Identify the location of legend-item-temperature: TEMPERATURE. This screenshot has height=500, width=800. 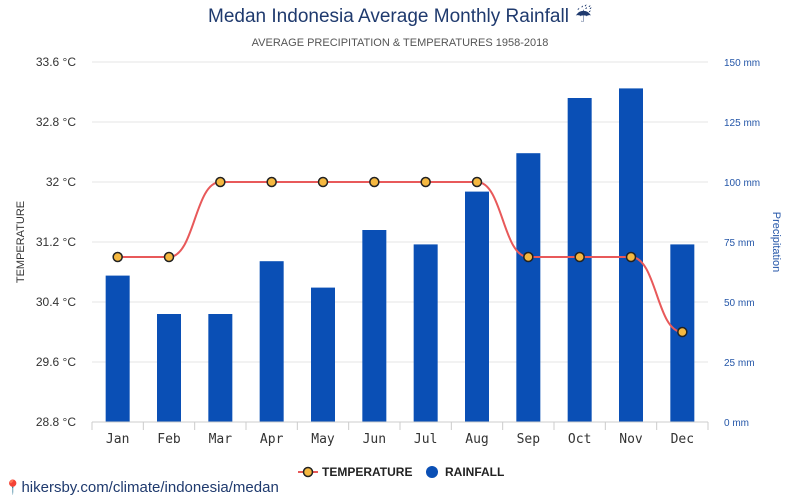
(355, 472).